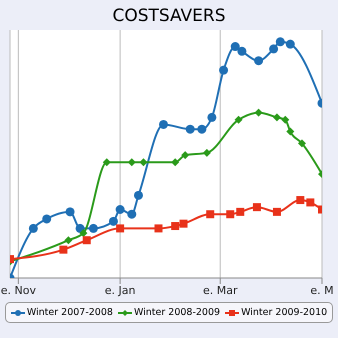  Describe the element at coordinates (220, 290) in the screenshot. I see `x-tick-label: e. Mar` at that location.